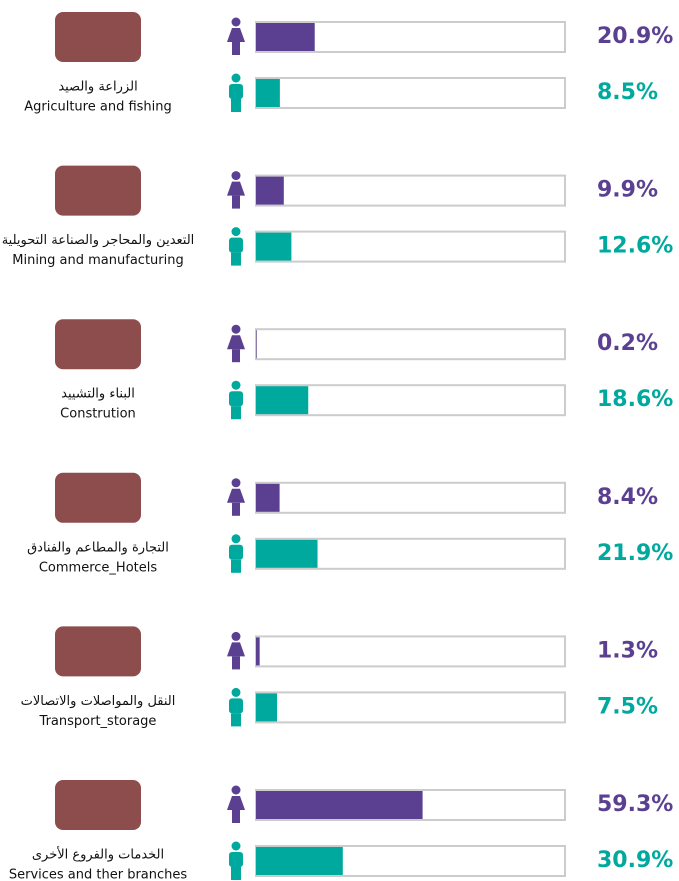 This screenshot has width=679, height=881. Describe the element at coordinates (635, 553) in the screenshot. I see `value-label: 21.9%` at that location.